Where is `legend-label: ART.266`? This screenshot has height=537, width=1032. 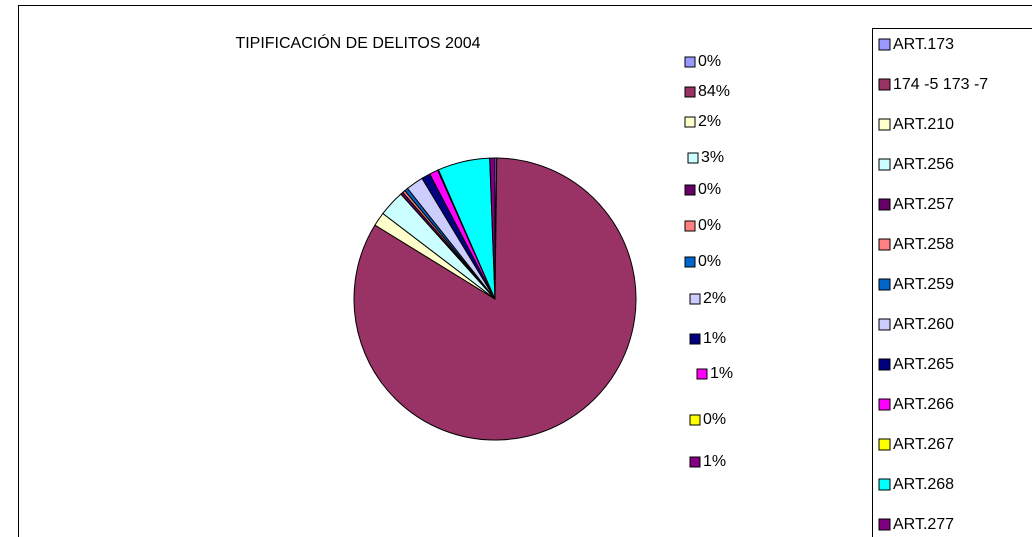
legend-label: ART.266 is located at coordinates (923, 404).